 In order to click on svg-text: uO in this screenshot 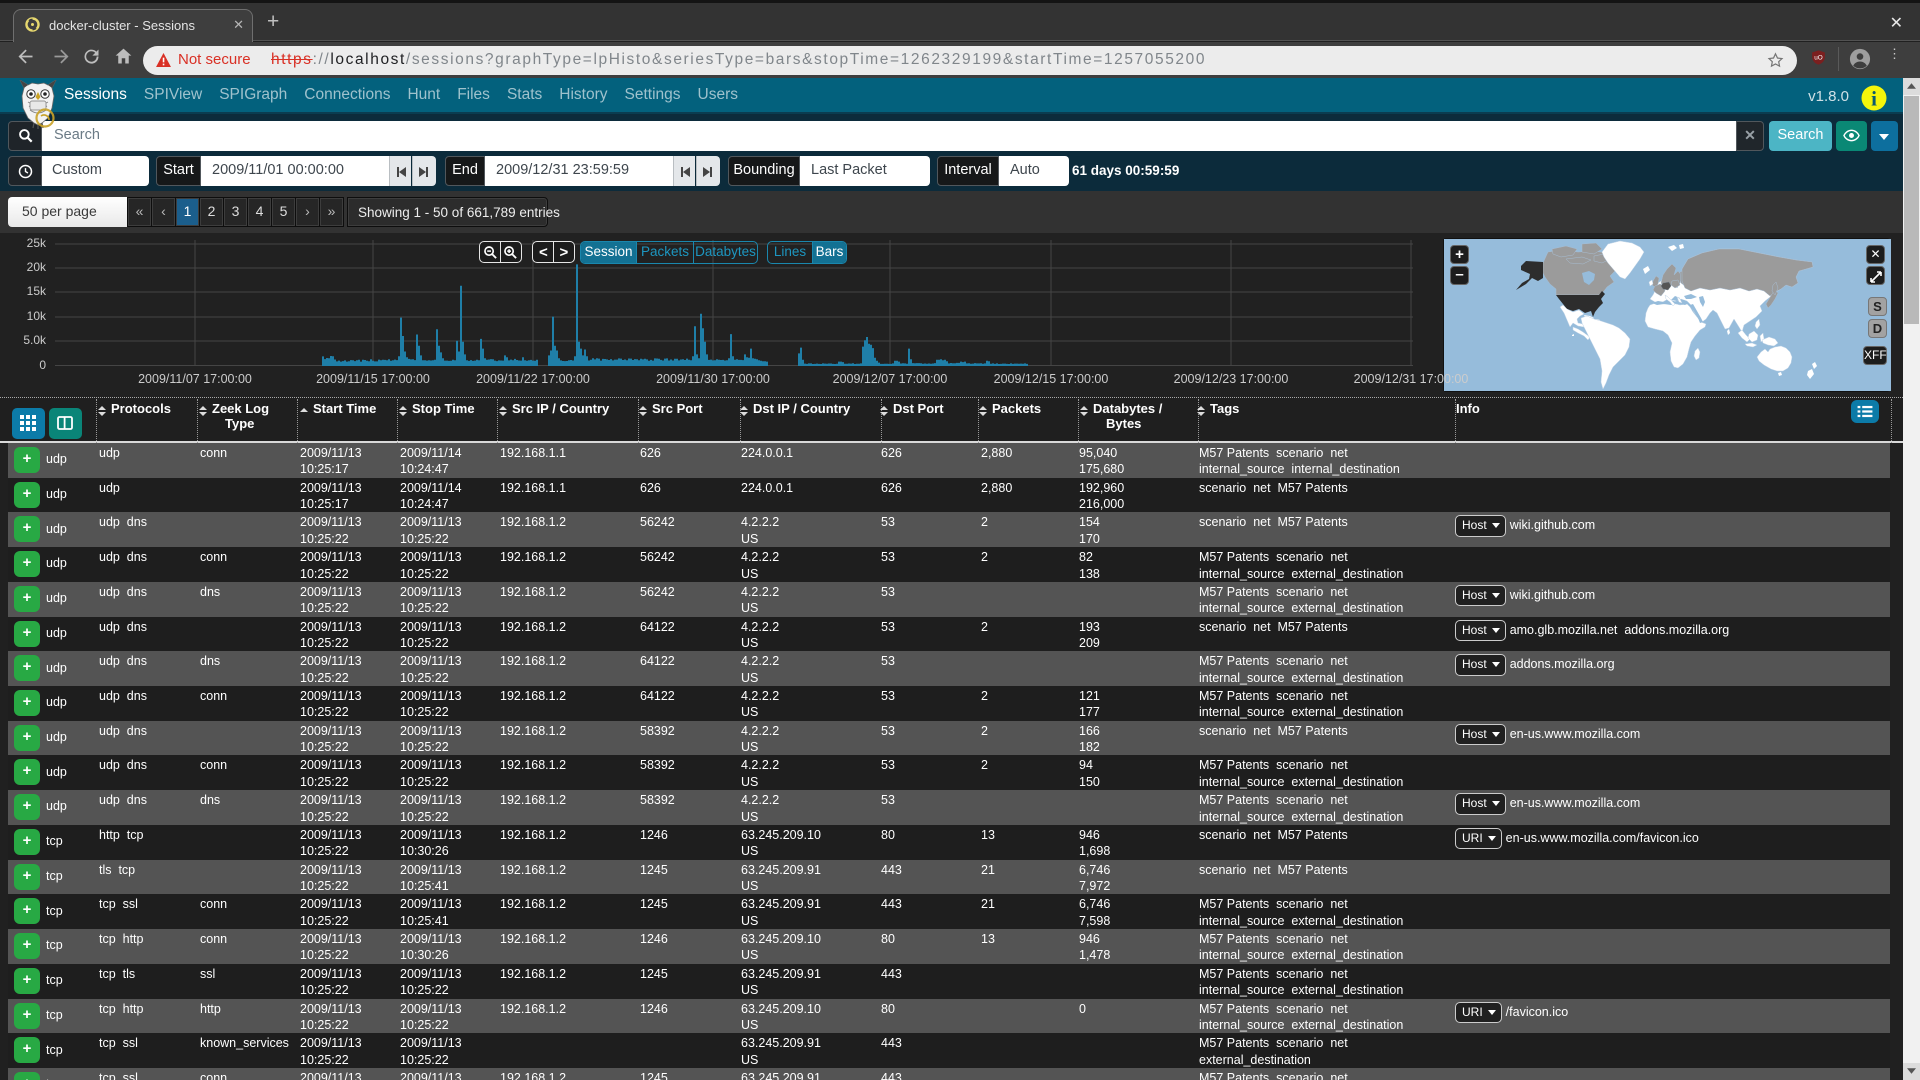, I will do `click(1818, 58)`.